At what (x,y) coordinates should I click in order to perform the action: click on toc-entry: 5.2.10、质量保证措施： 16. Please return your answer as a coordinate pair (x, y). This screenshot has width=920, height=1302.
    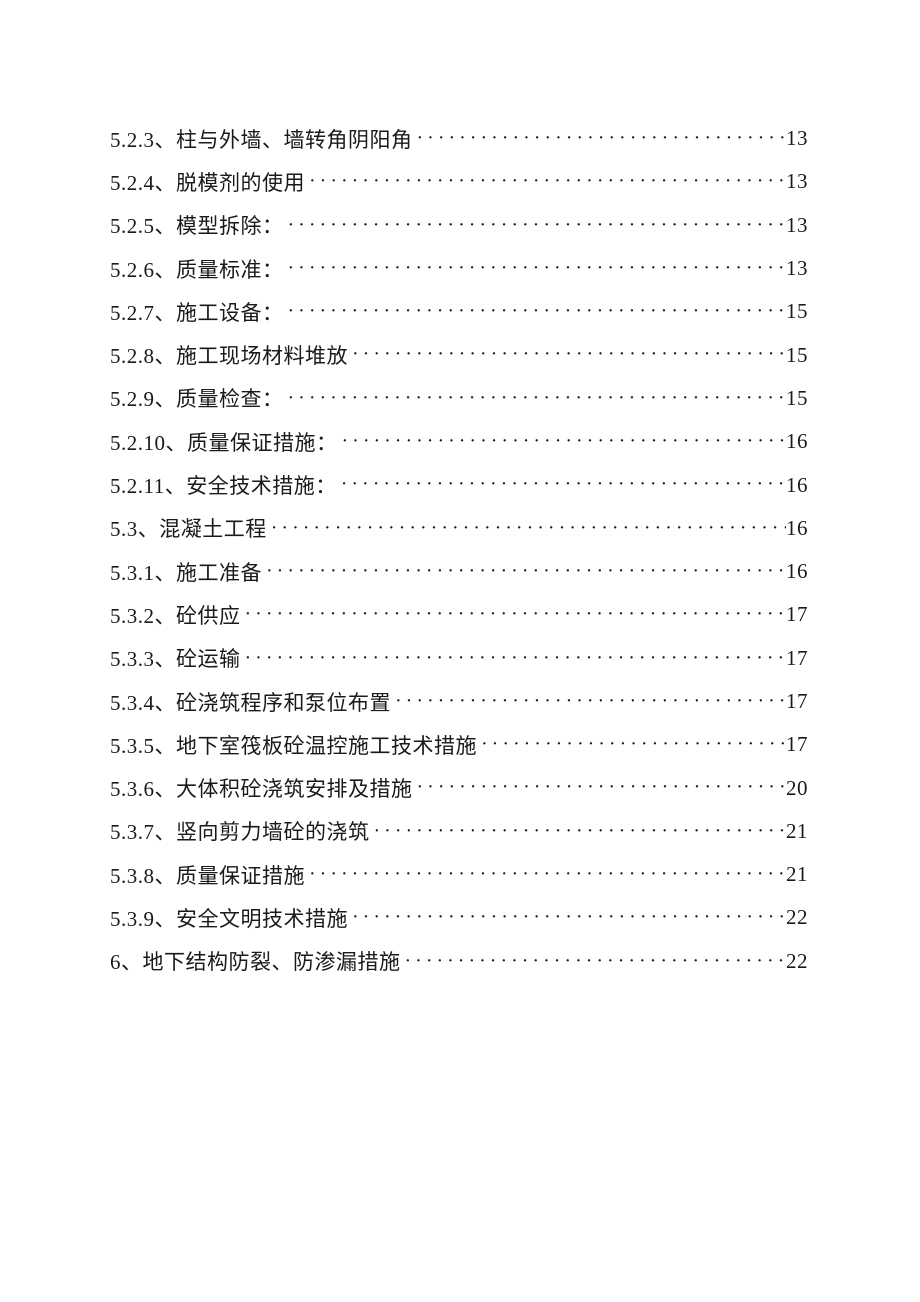
    Looking at the image, I should click on (459, 441).